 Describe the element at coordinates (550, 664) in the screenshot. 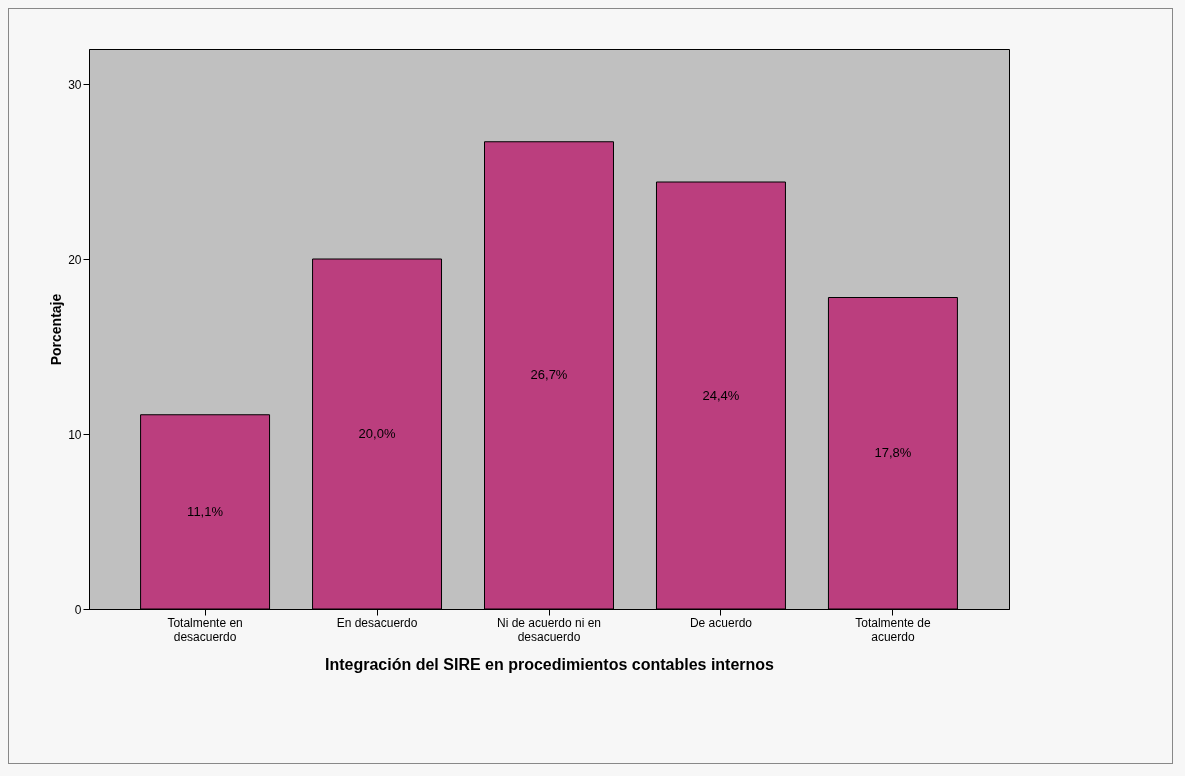

I see `x-axis-title: Integración del SIRE en procedimientos contables internos` at that location.